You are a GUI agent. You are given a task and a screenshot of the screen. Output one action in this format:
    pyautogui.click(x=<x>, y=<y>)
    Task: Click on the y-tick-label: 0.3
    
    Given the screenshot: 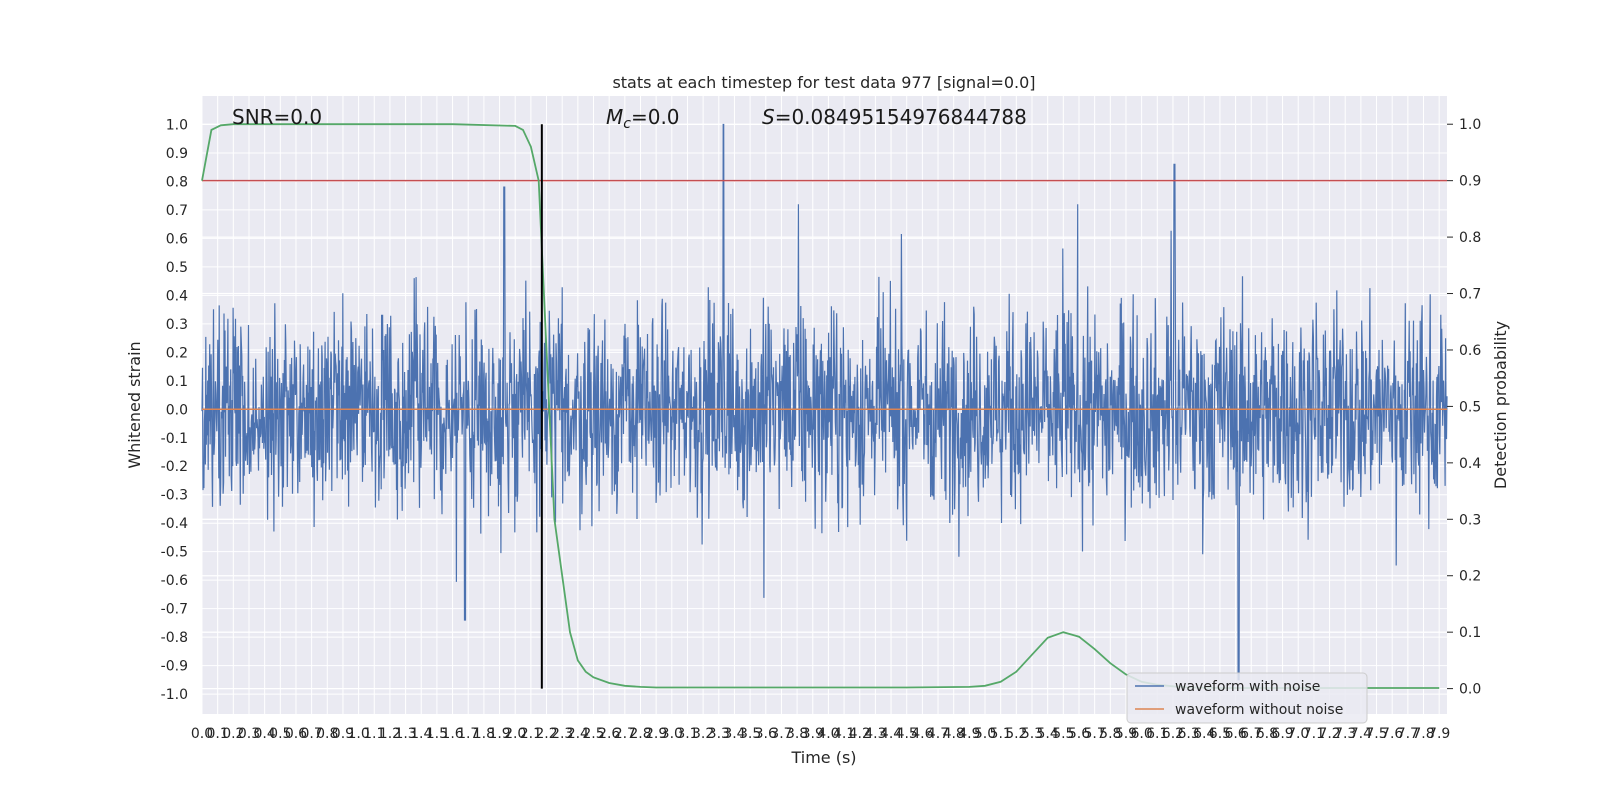 What is the action you would take?
    pyautogui.click(x=177, y=325)
    